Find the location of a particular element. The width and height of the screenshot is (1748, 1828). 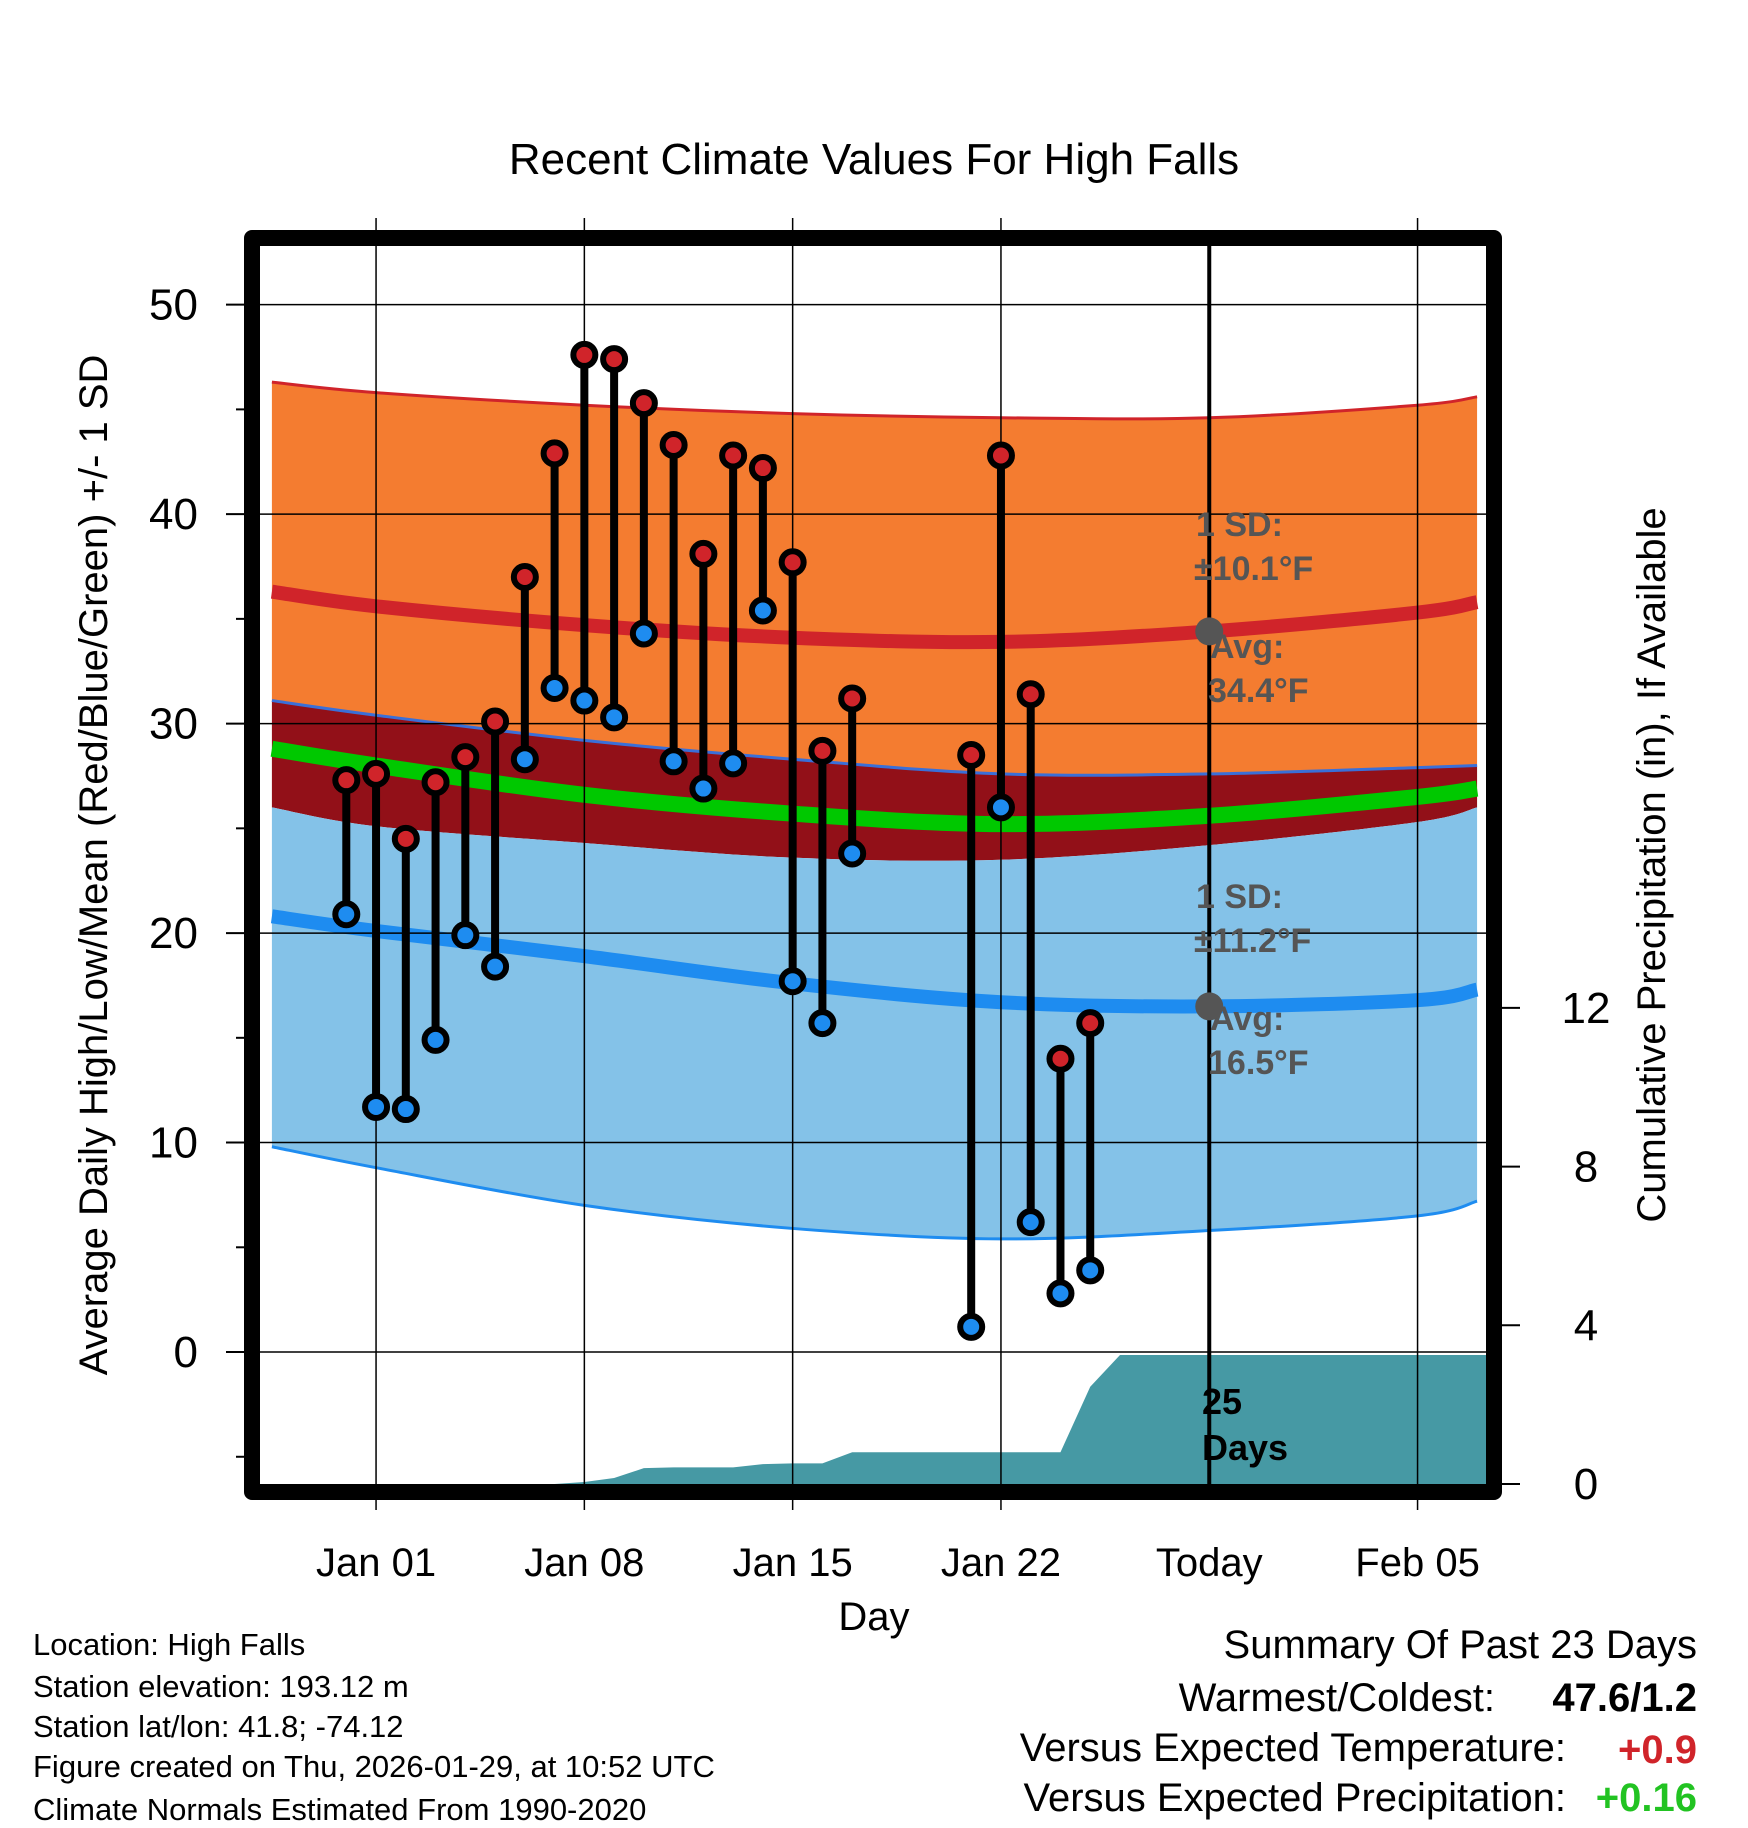

y-tick-label: 40 is located at coordinates (173, 514).